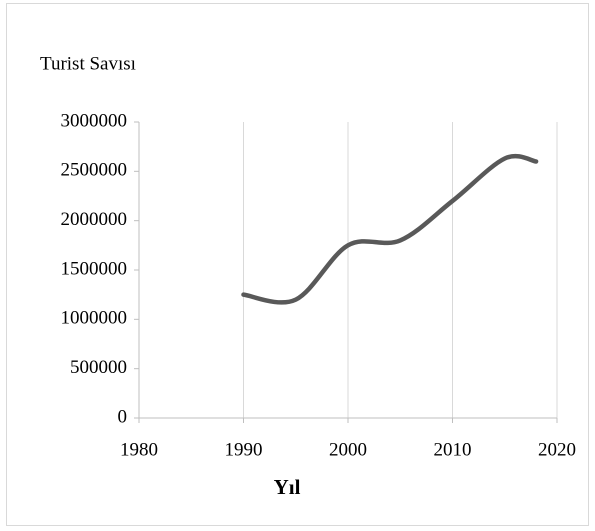 This screenshot has width=595, height=531. I want to click on y-tick-label: 0, so click(123, 416).